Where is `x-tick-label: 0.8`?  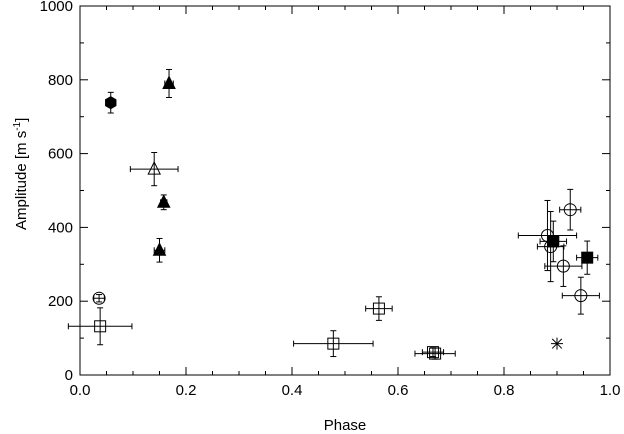 x-tick-label: 0.8 is located at coordinates (504, 390).